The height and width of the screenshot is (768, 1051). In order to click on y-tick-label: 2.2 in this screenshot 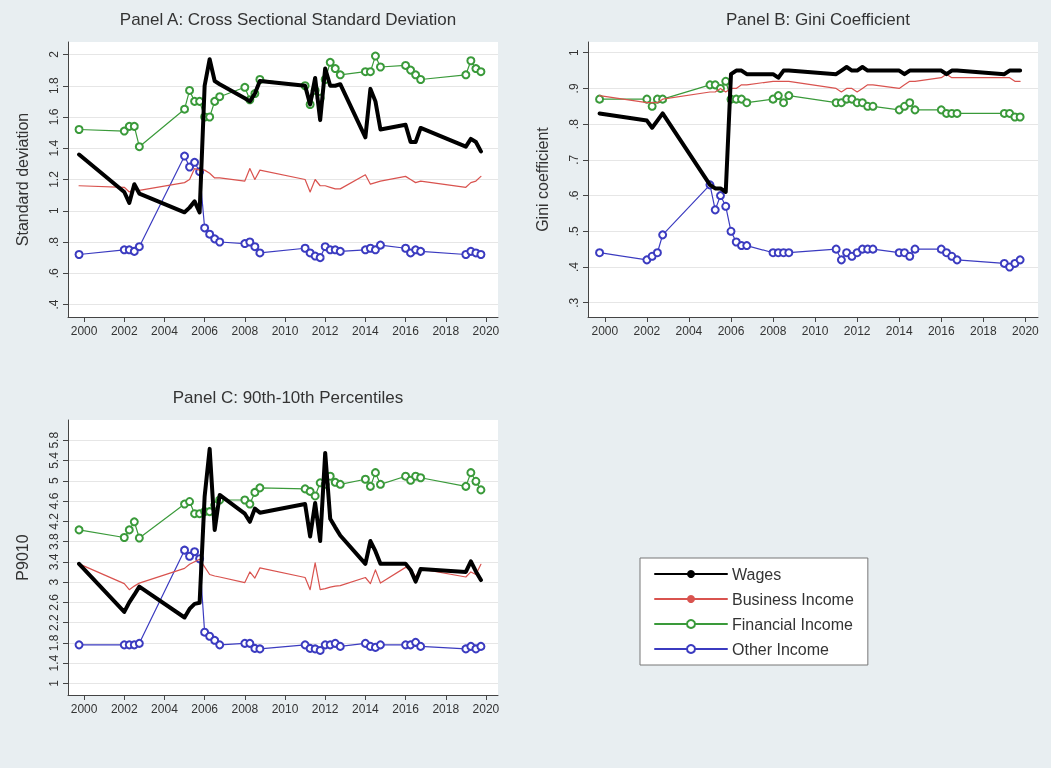, I will do `click(54, 622)`.